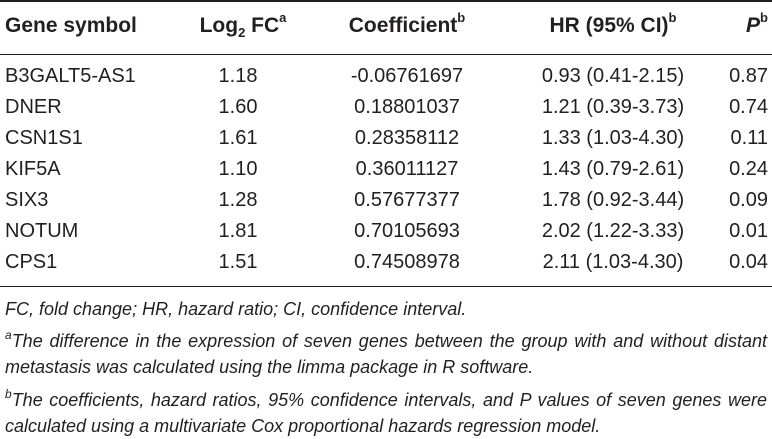 The height and width of the screenshot is (439, 772). Describe the element at coordinates (748, 169) in the screenshot. I see `cell-p-value: 0.24` at that location.